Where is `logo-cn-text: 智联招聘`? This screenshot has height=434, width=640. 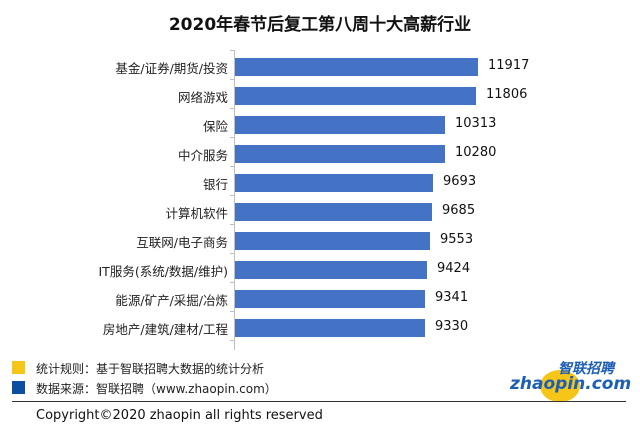
logo-cn-text: 智联招聘 is located at coordinates (586, 369).